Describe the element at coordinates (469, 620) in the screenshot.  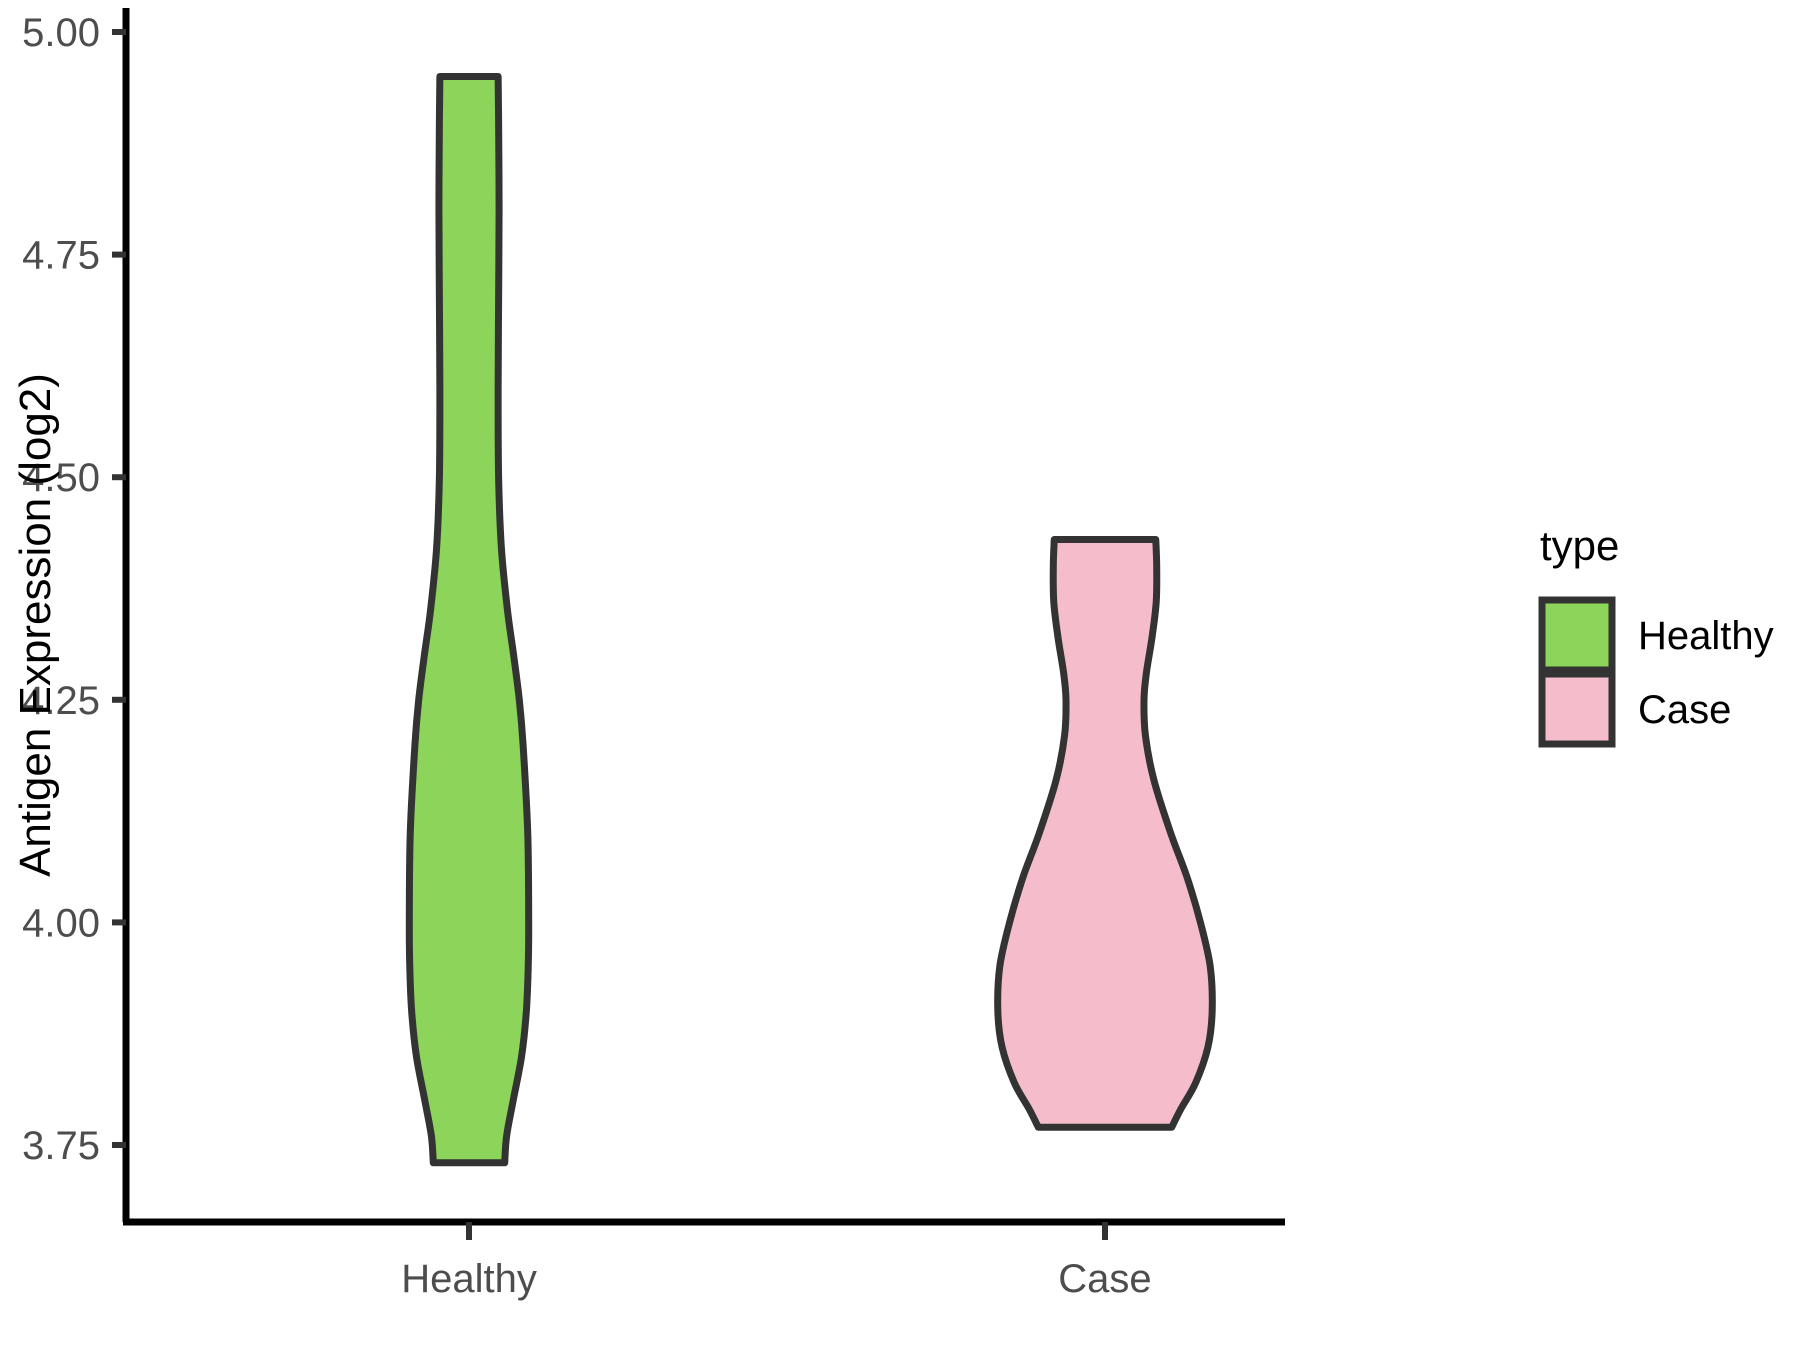
I see `violin-healthy` at that location.